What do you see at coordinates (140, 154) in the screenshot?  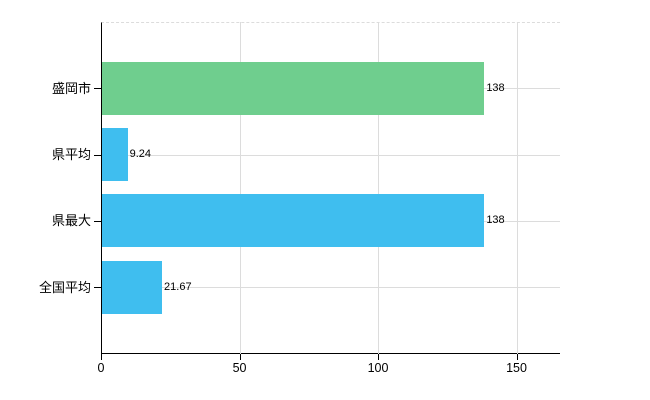 I see `bar-value-label: 9.24` at bounding box center [140, 154].